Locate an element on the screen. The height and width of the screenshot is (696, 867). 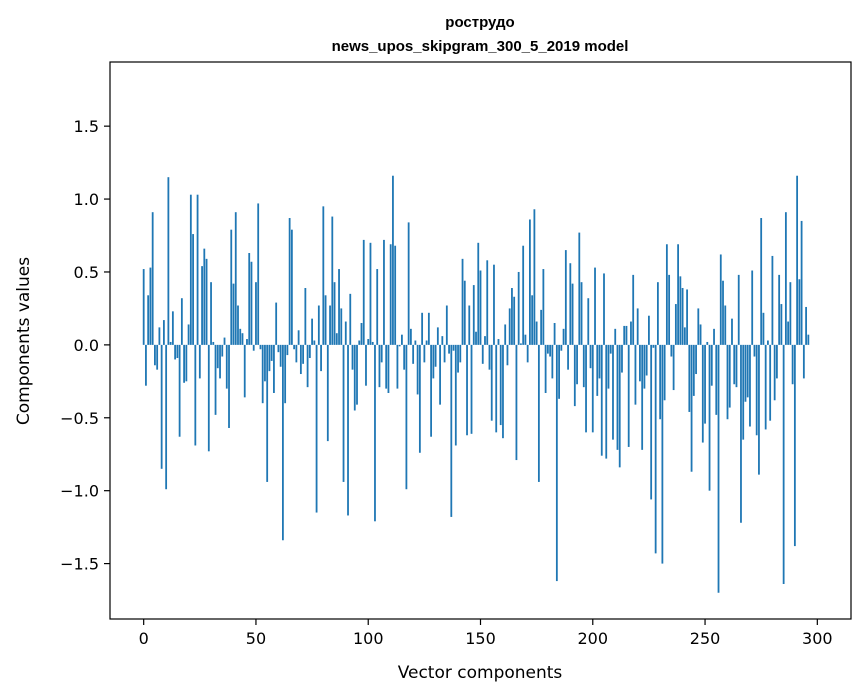
y-tick-label: −1.0 is located at coordinates (79, 491).